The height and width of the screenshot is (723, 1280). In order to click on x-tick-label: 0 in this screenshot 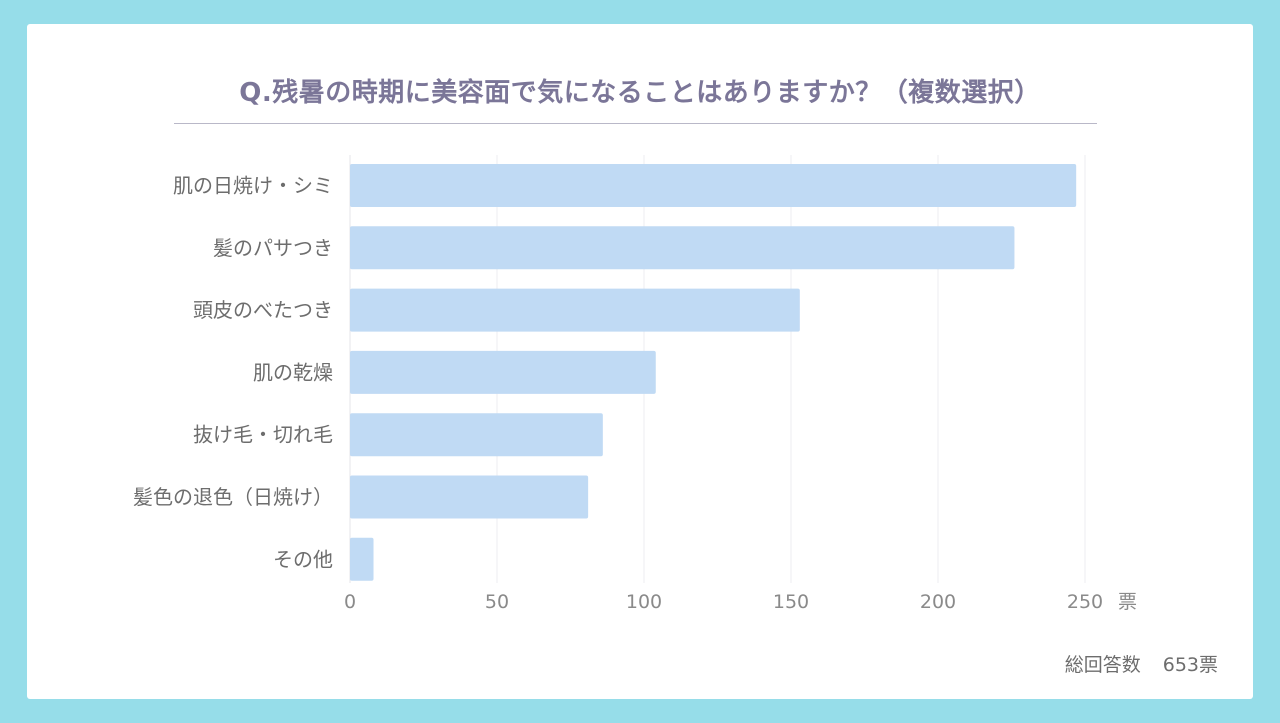, I will do `click(350, 602)`.